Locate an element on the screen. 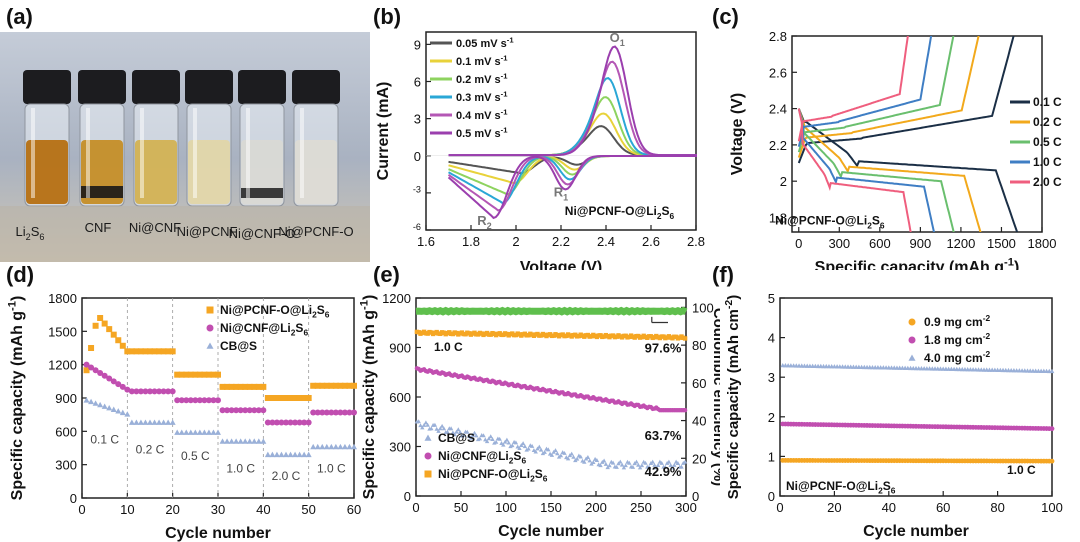 This screenshot has height=542, width=1080. photo-floor is located at coordinates (185, 234).